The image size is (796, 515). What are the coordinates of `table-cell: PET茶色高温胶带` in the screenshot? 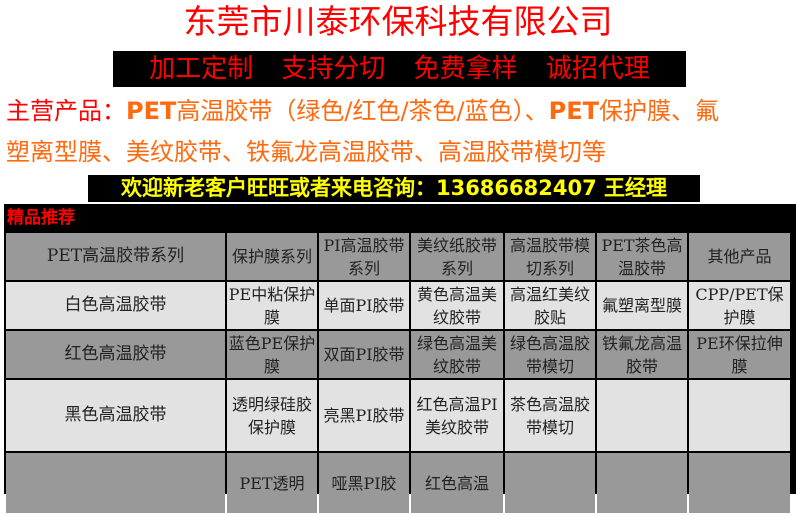 It's located at (642, 256).